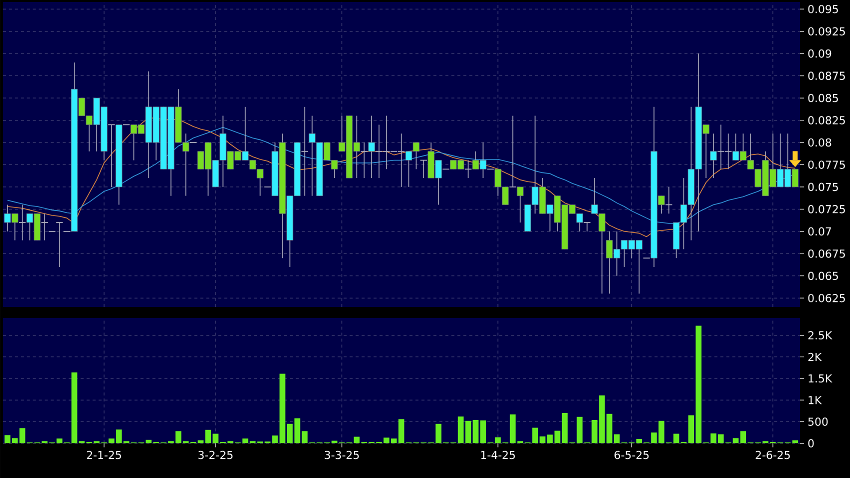 The height and width of the screenshot is (478, 850). I want to click on y-tick-label: 0.09, so click(820, 53).